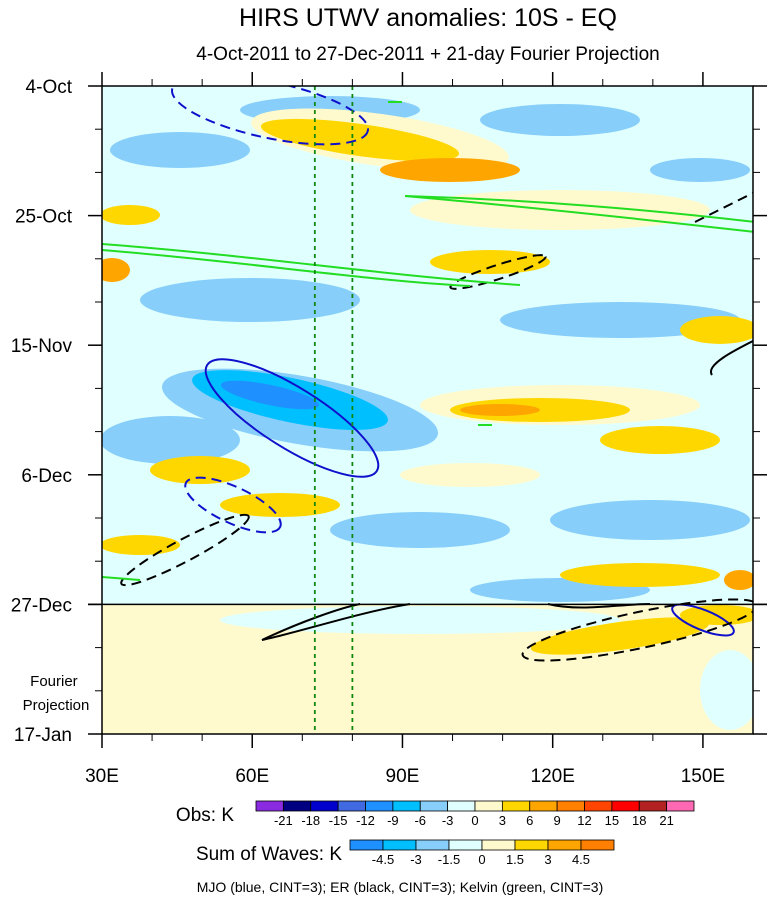 The image size is (771, 900). I want to click on x-tick-label: 60E, so click(252, 776).